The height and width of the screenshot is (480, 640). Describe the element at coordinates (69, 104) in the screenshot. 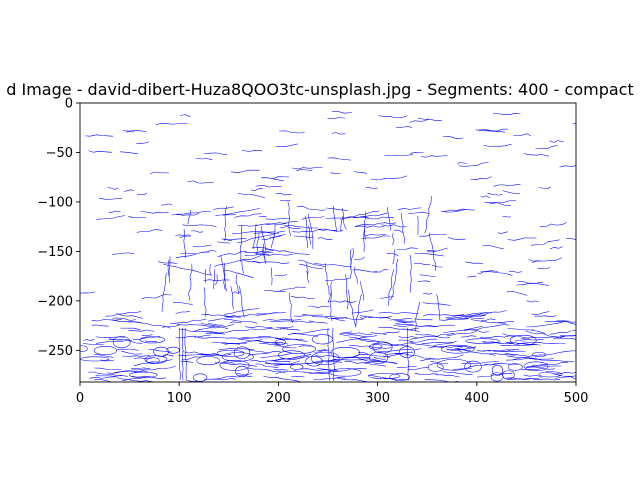

I see `y-tick-label: 0` at that location.